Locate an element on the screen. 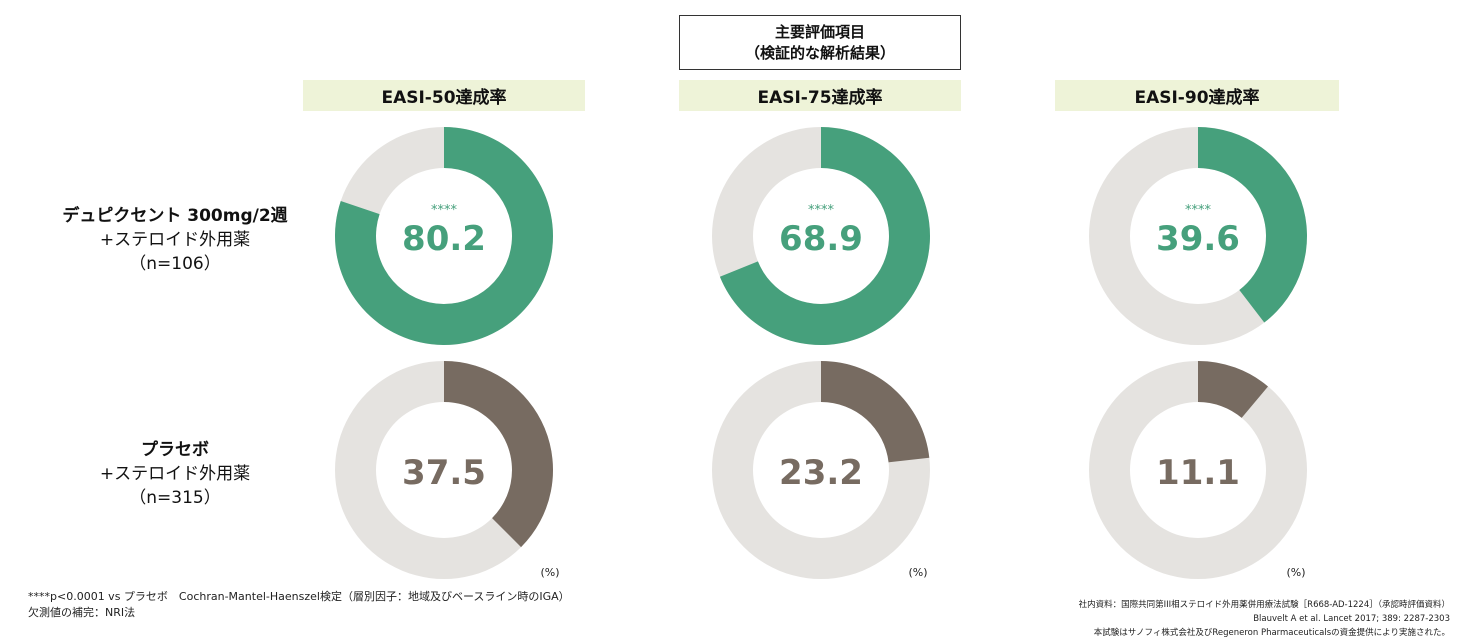  donut-value-label-s0-c0: 80.2 is located at coordinates (444, 239).